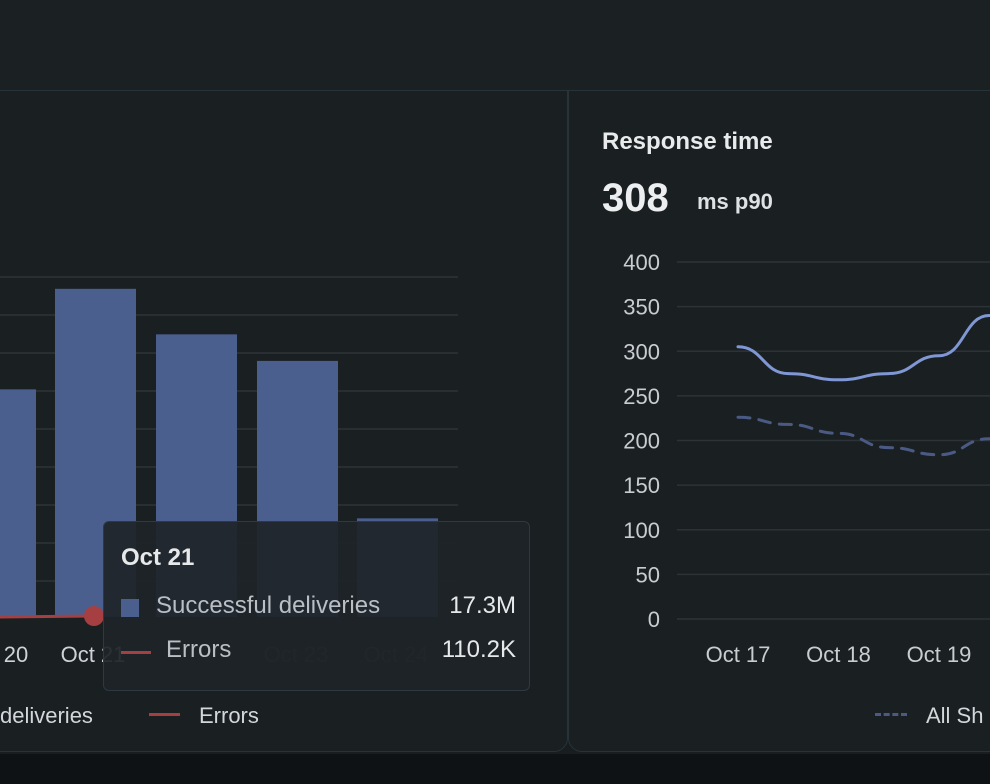 The height and width of the screenshot is (784, 990). What do you see at coordinates (318, 651) in the screenshot?
I see `tooltip-row-errors: Errors 110.2K` at bounding box center [318, 651].